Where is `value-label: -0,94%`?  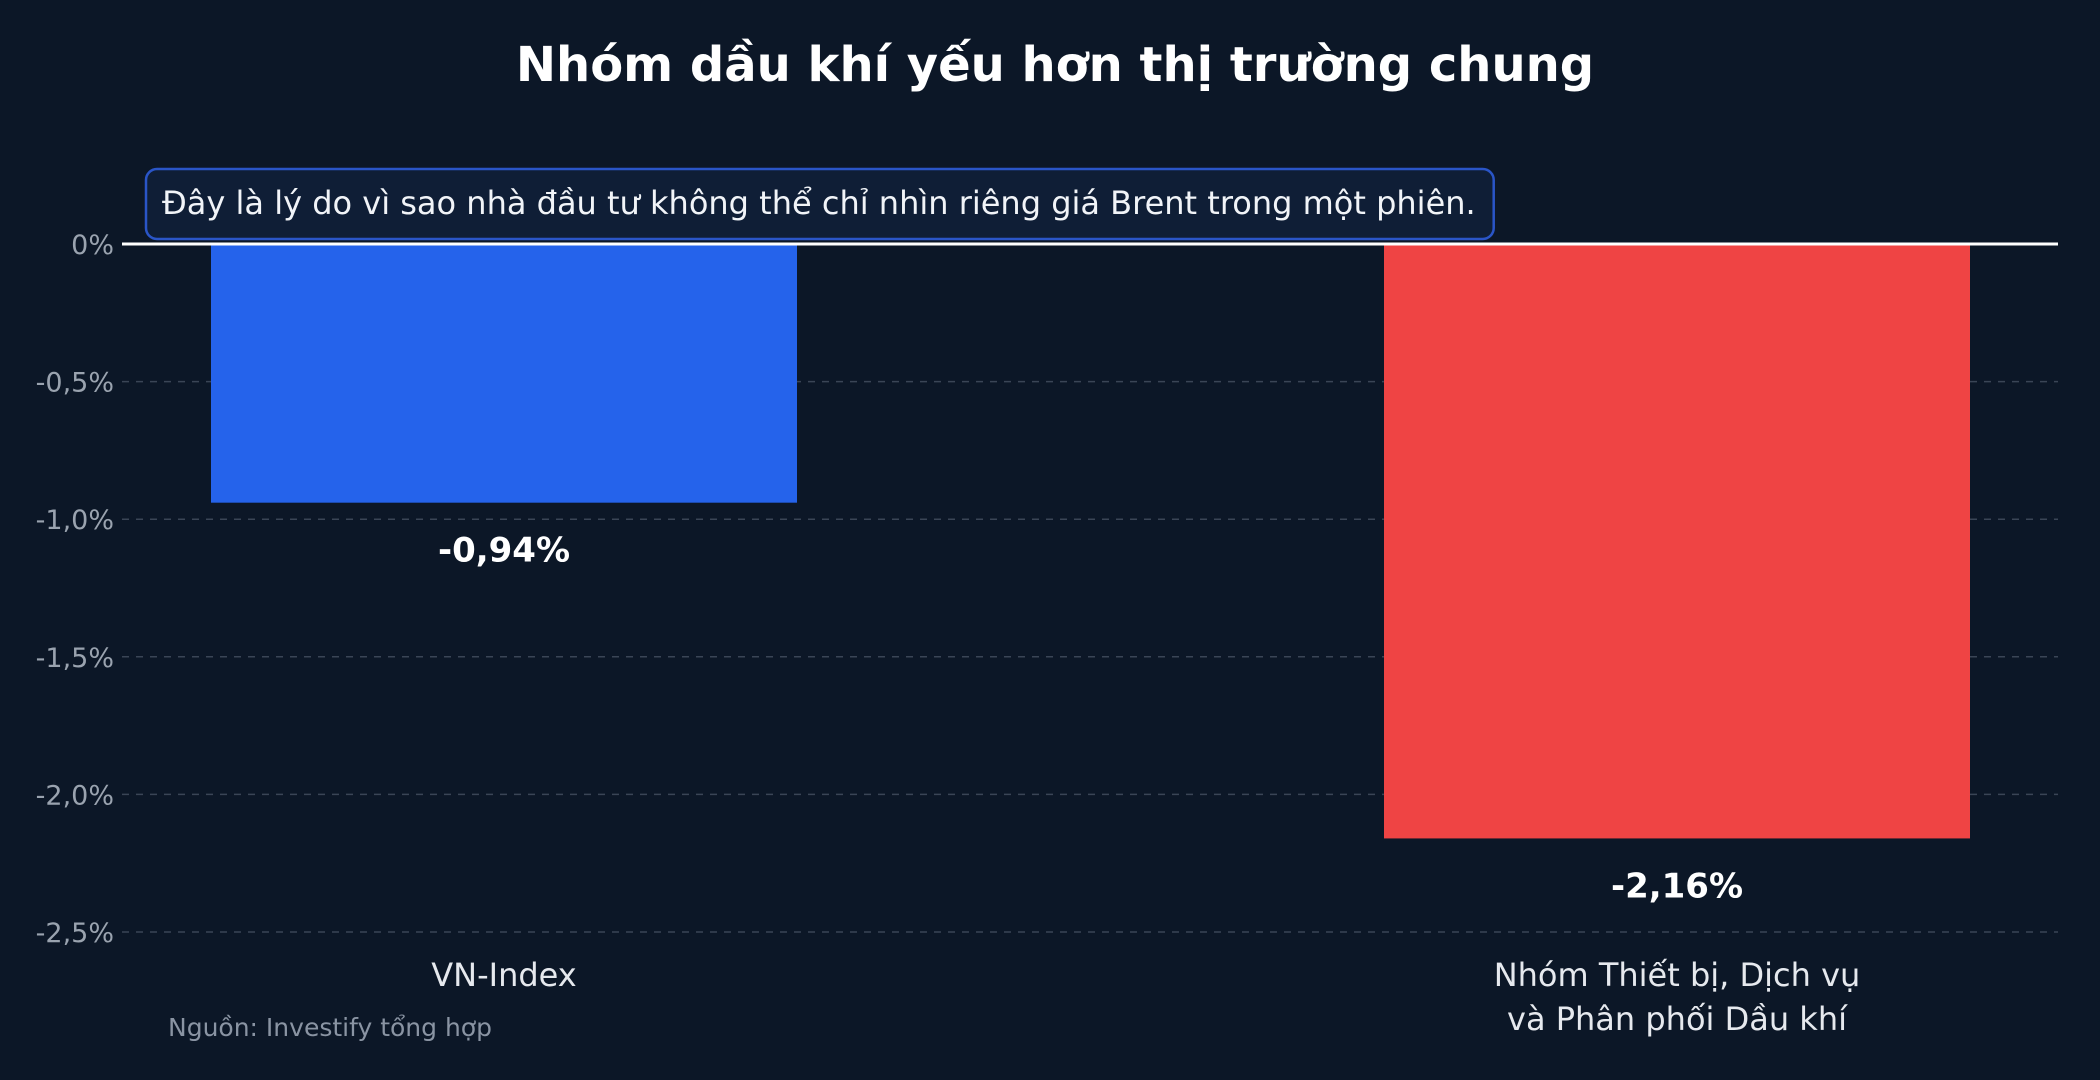
value-label: -0,94% is located at coordinates (504, 551).